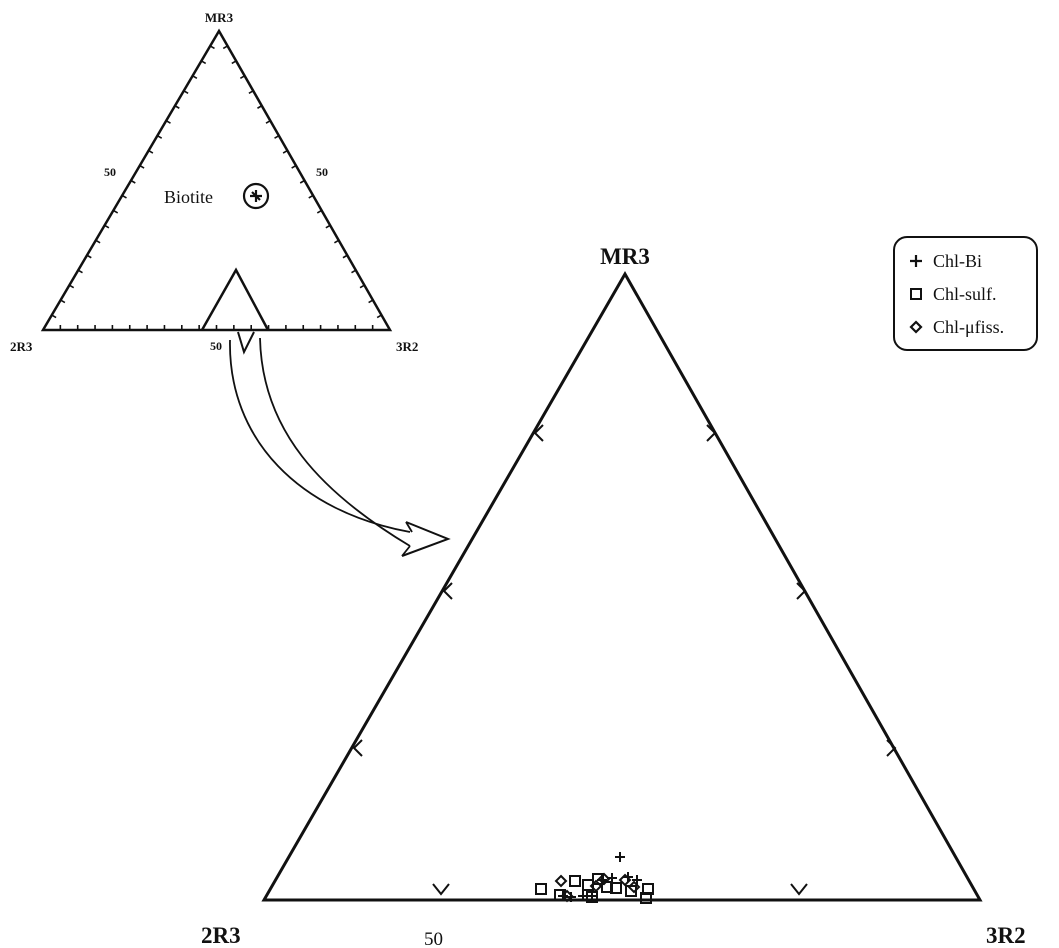 This screenshot has height=948, width=1059. I want to click on main-vertex-left-label: 2R3, so click(221, 935).